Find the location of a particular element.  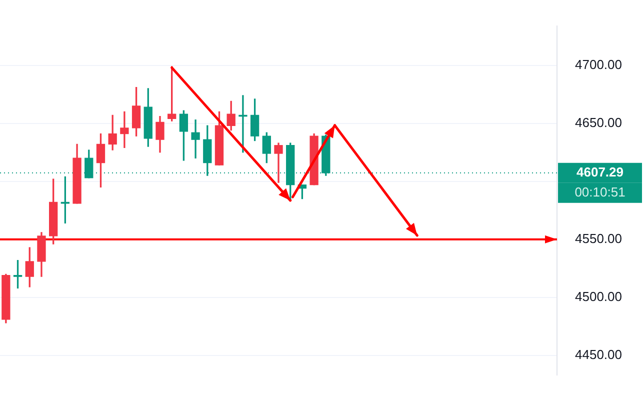

y-tick-label: 4700.00 is located at coordinates (598, 64).